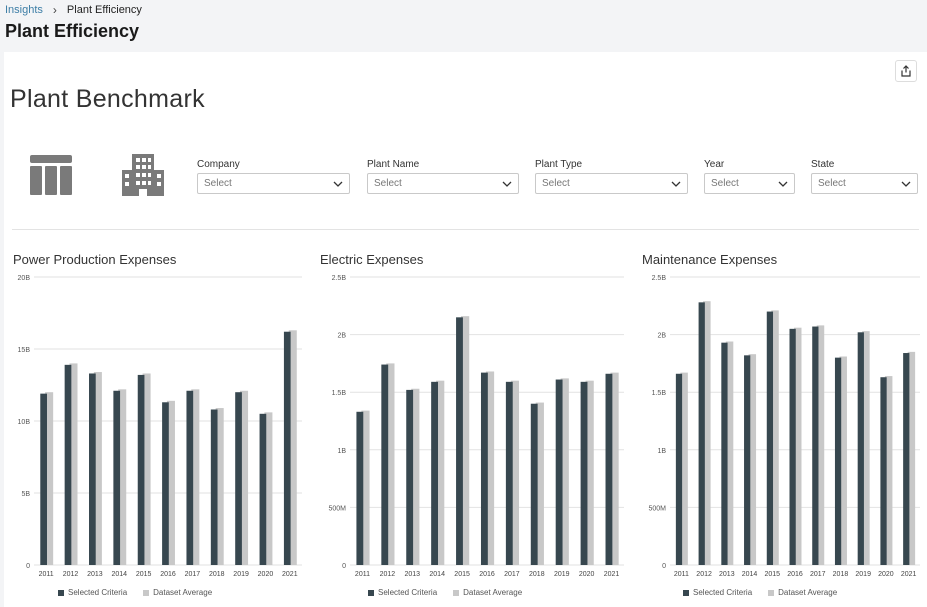  Describe the element at coordinates (906, 71) in the screenshot. I see `share-button` at that location.